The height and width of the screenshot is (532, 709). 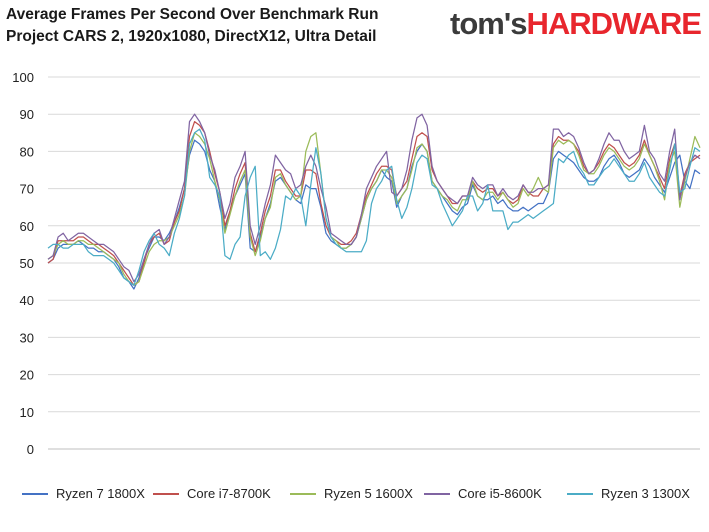 I want to click on y-tick-label: 0, so click(x=30, y=449).